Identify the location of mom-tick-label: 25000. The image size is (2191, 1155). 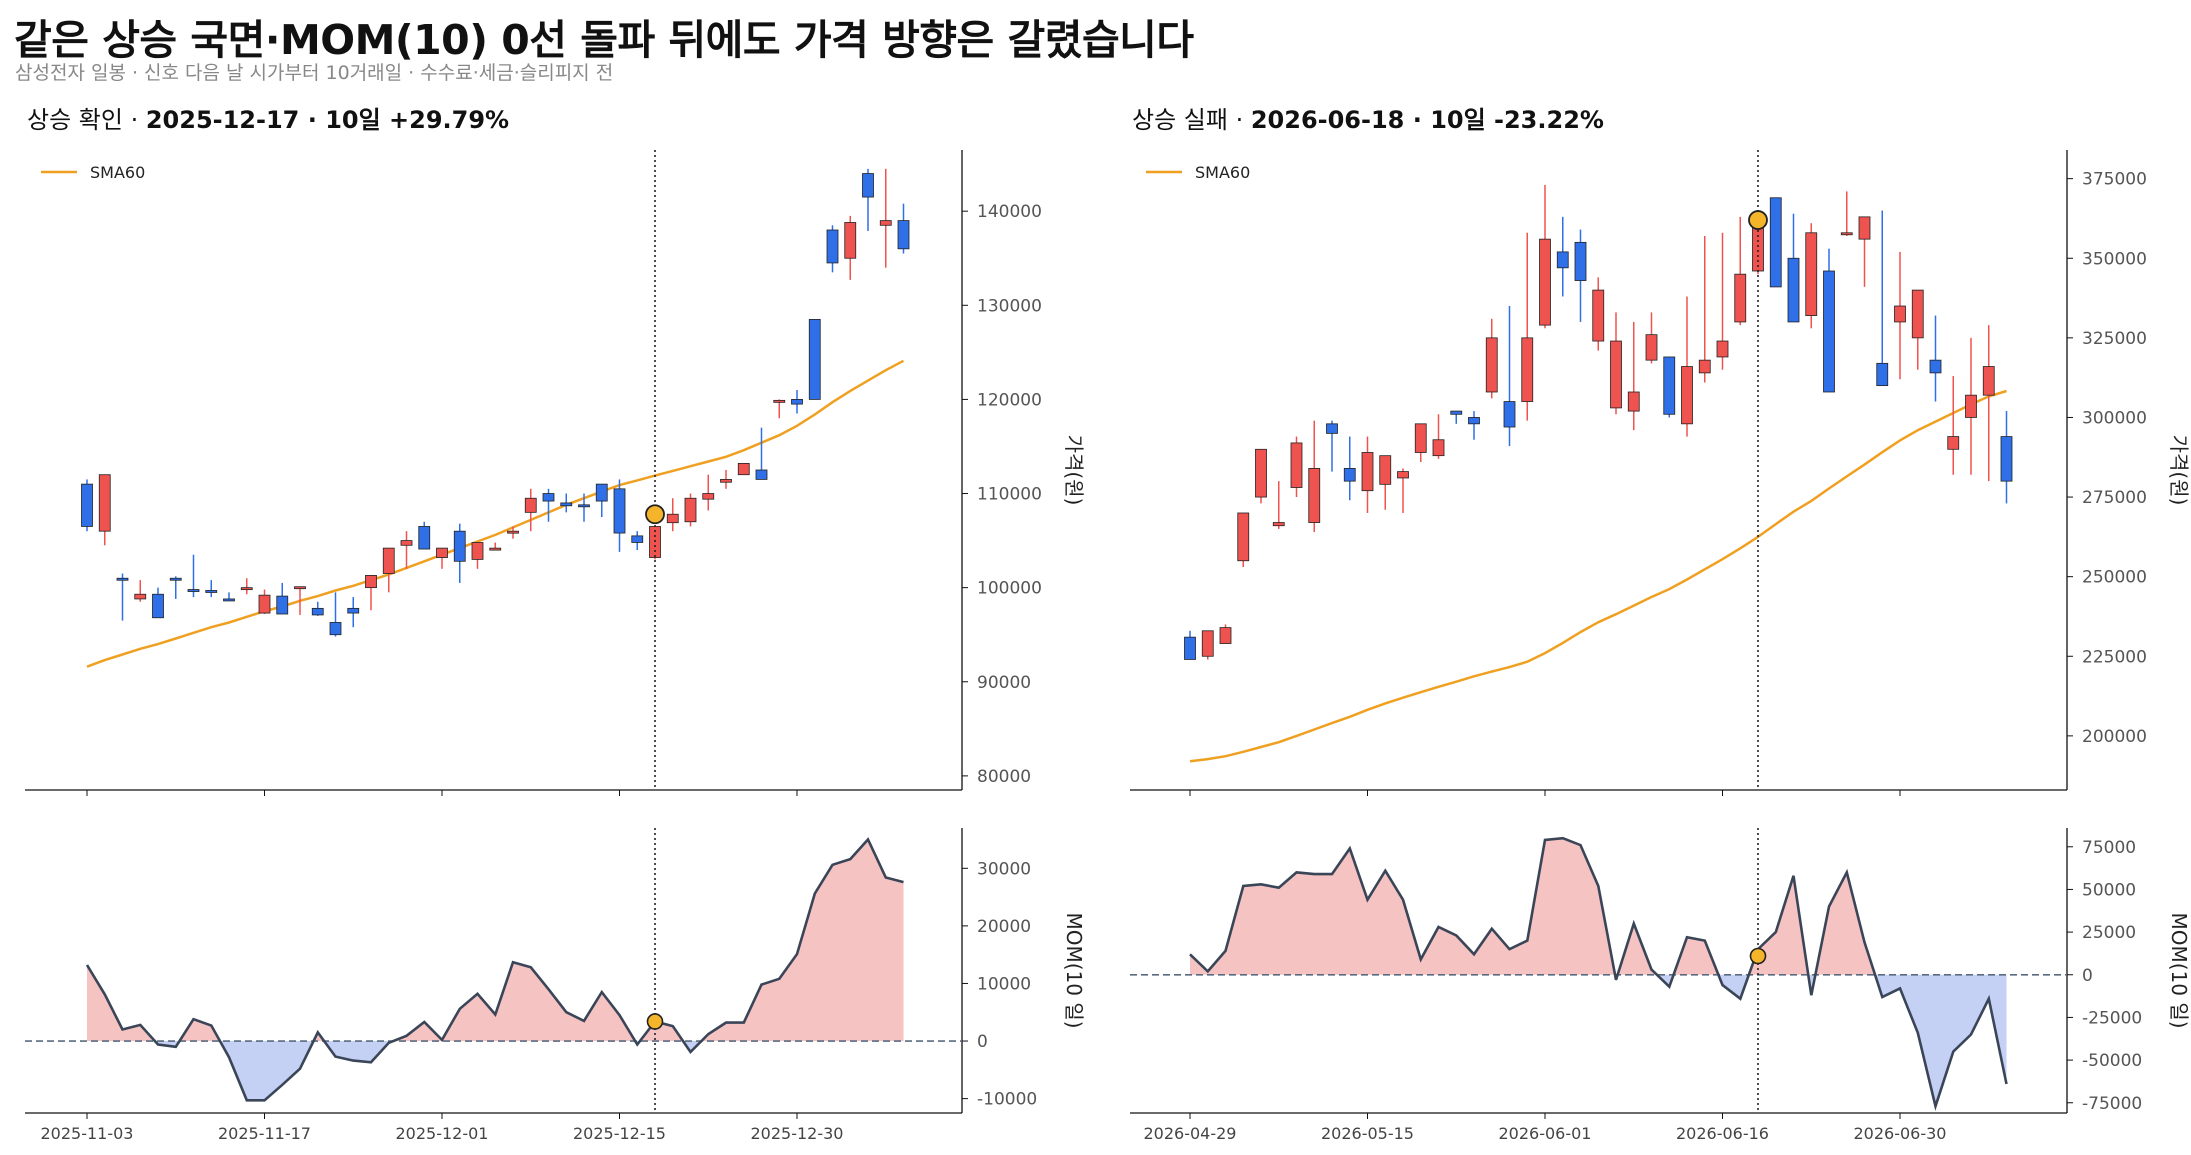
(2109, 933).